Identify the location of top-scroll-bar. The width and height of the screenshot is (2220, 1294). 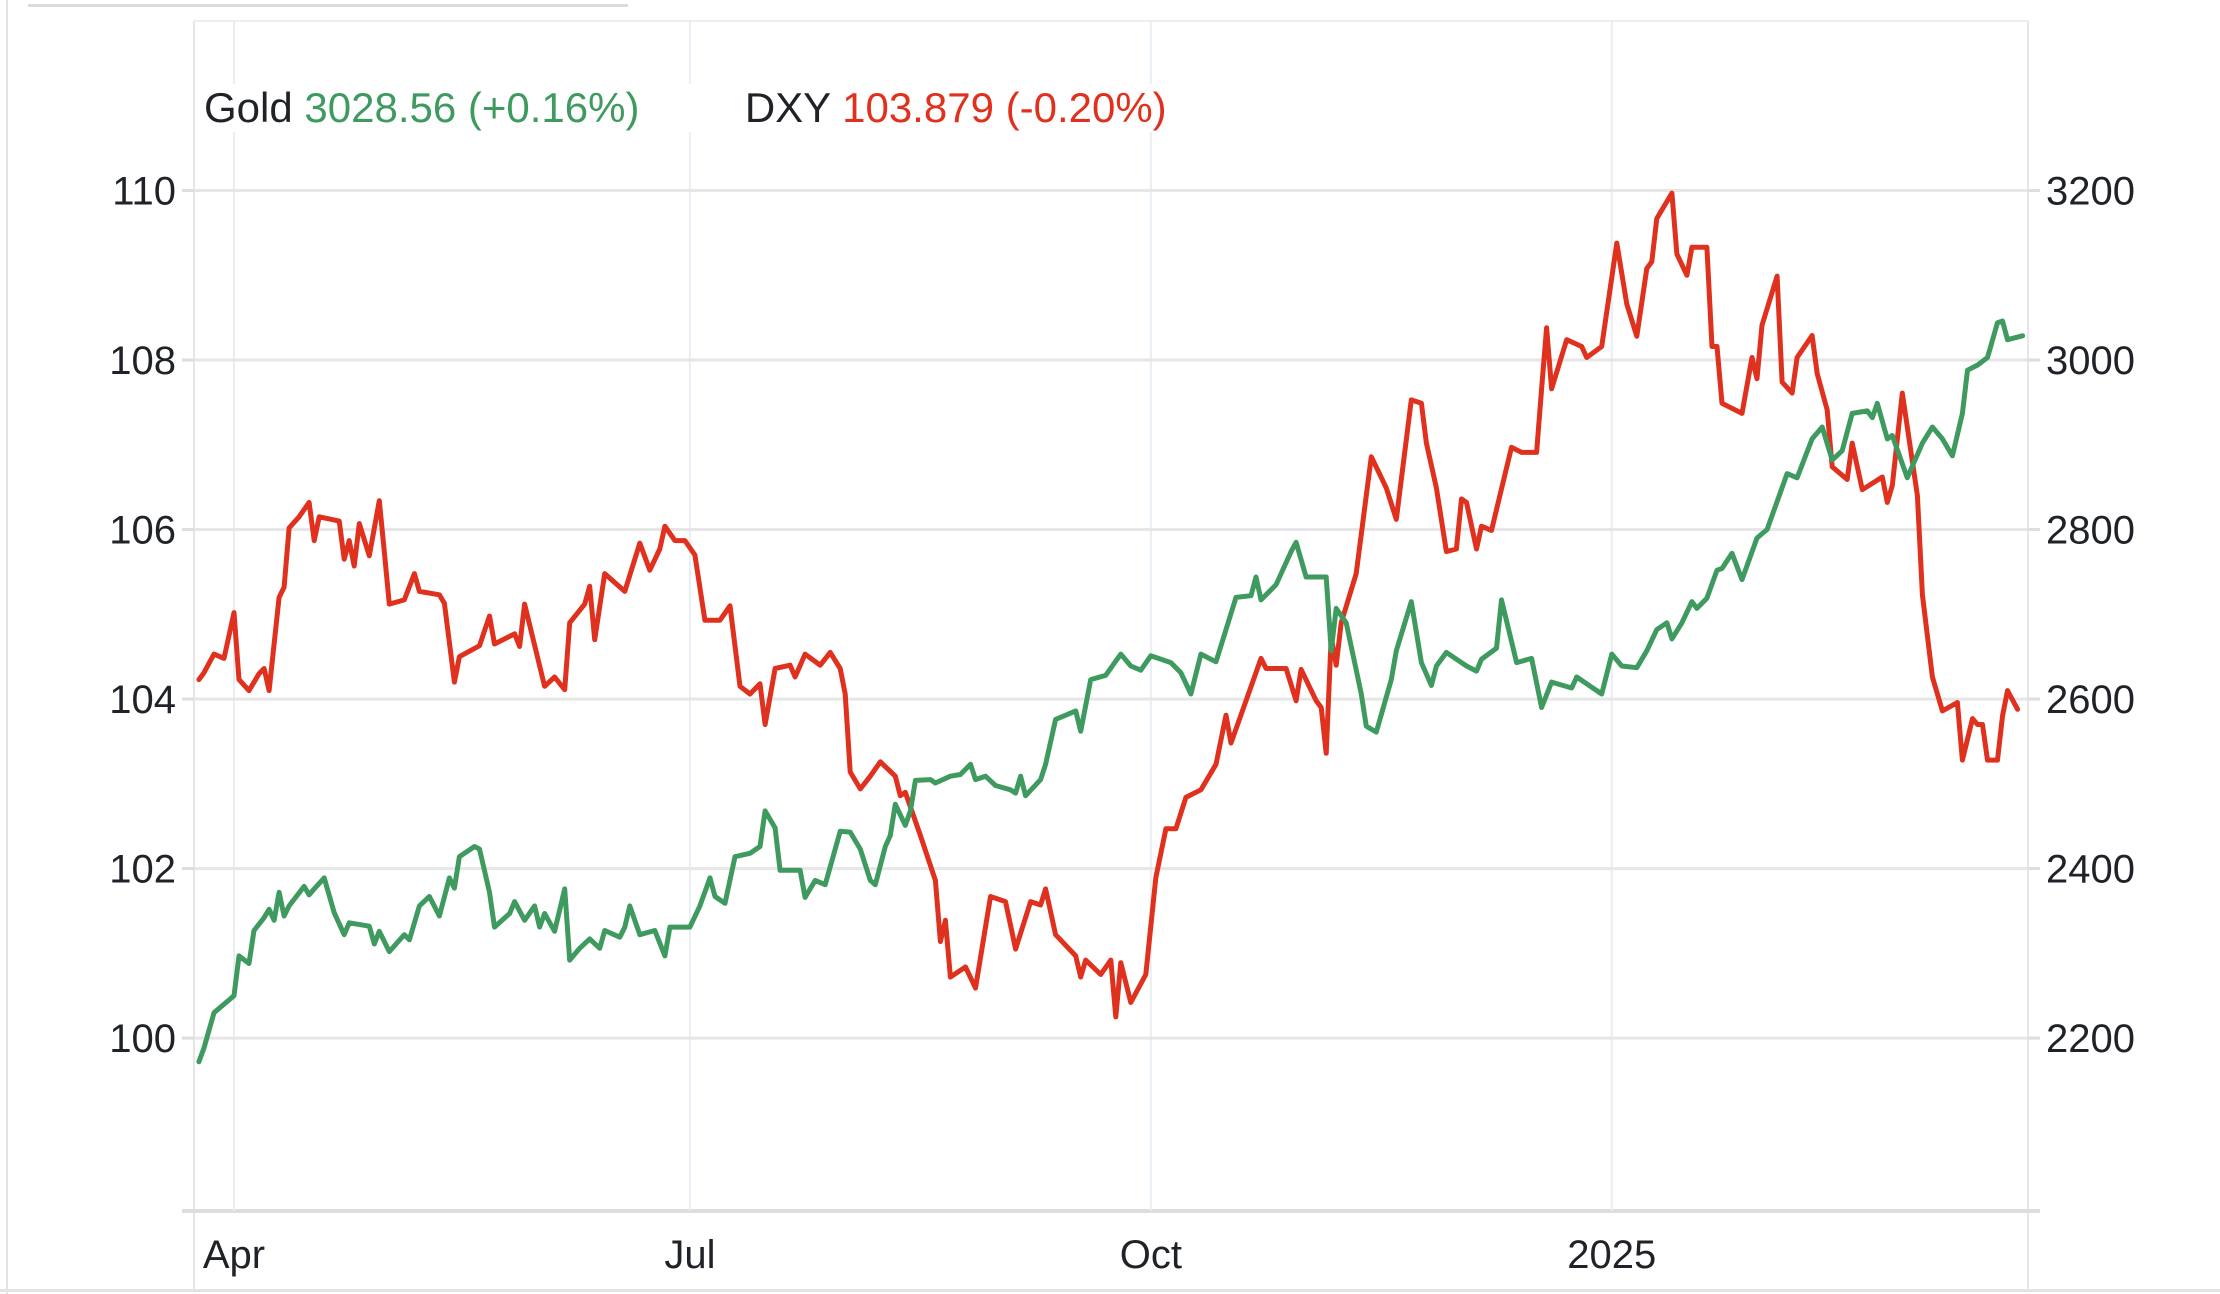
(328, 5).